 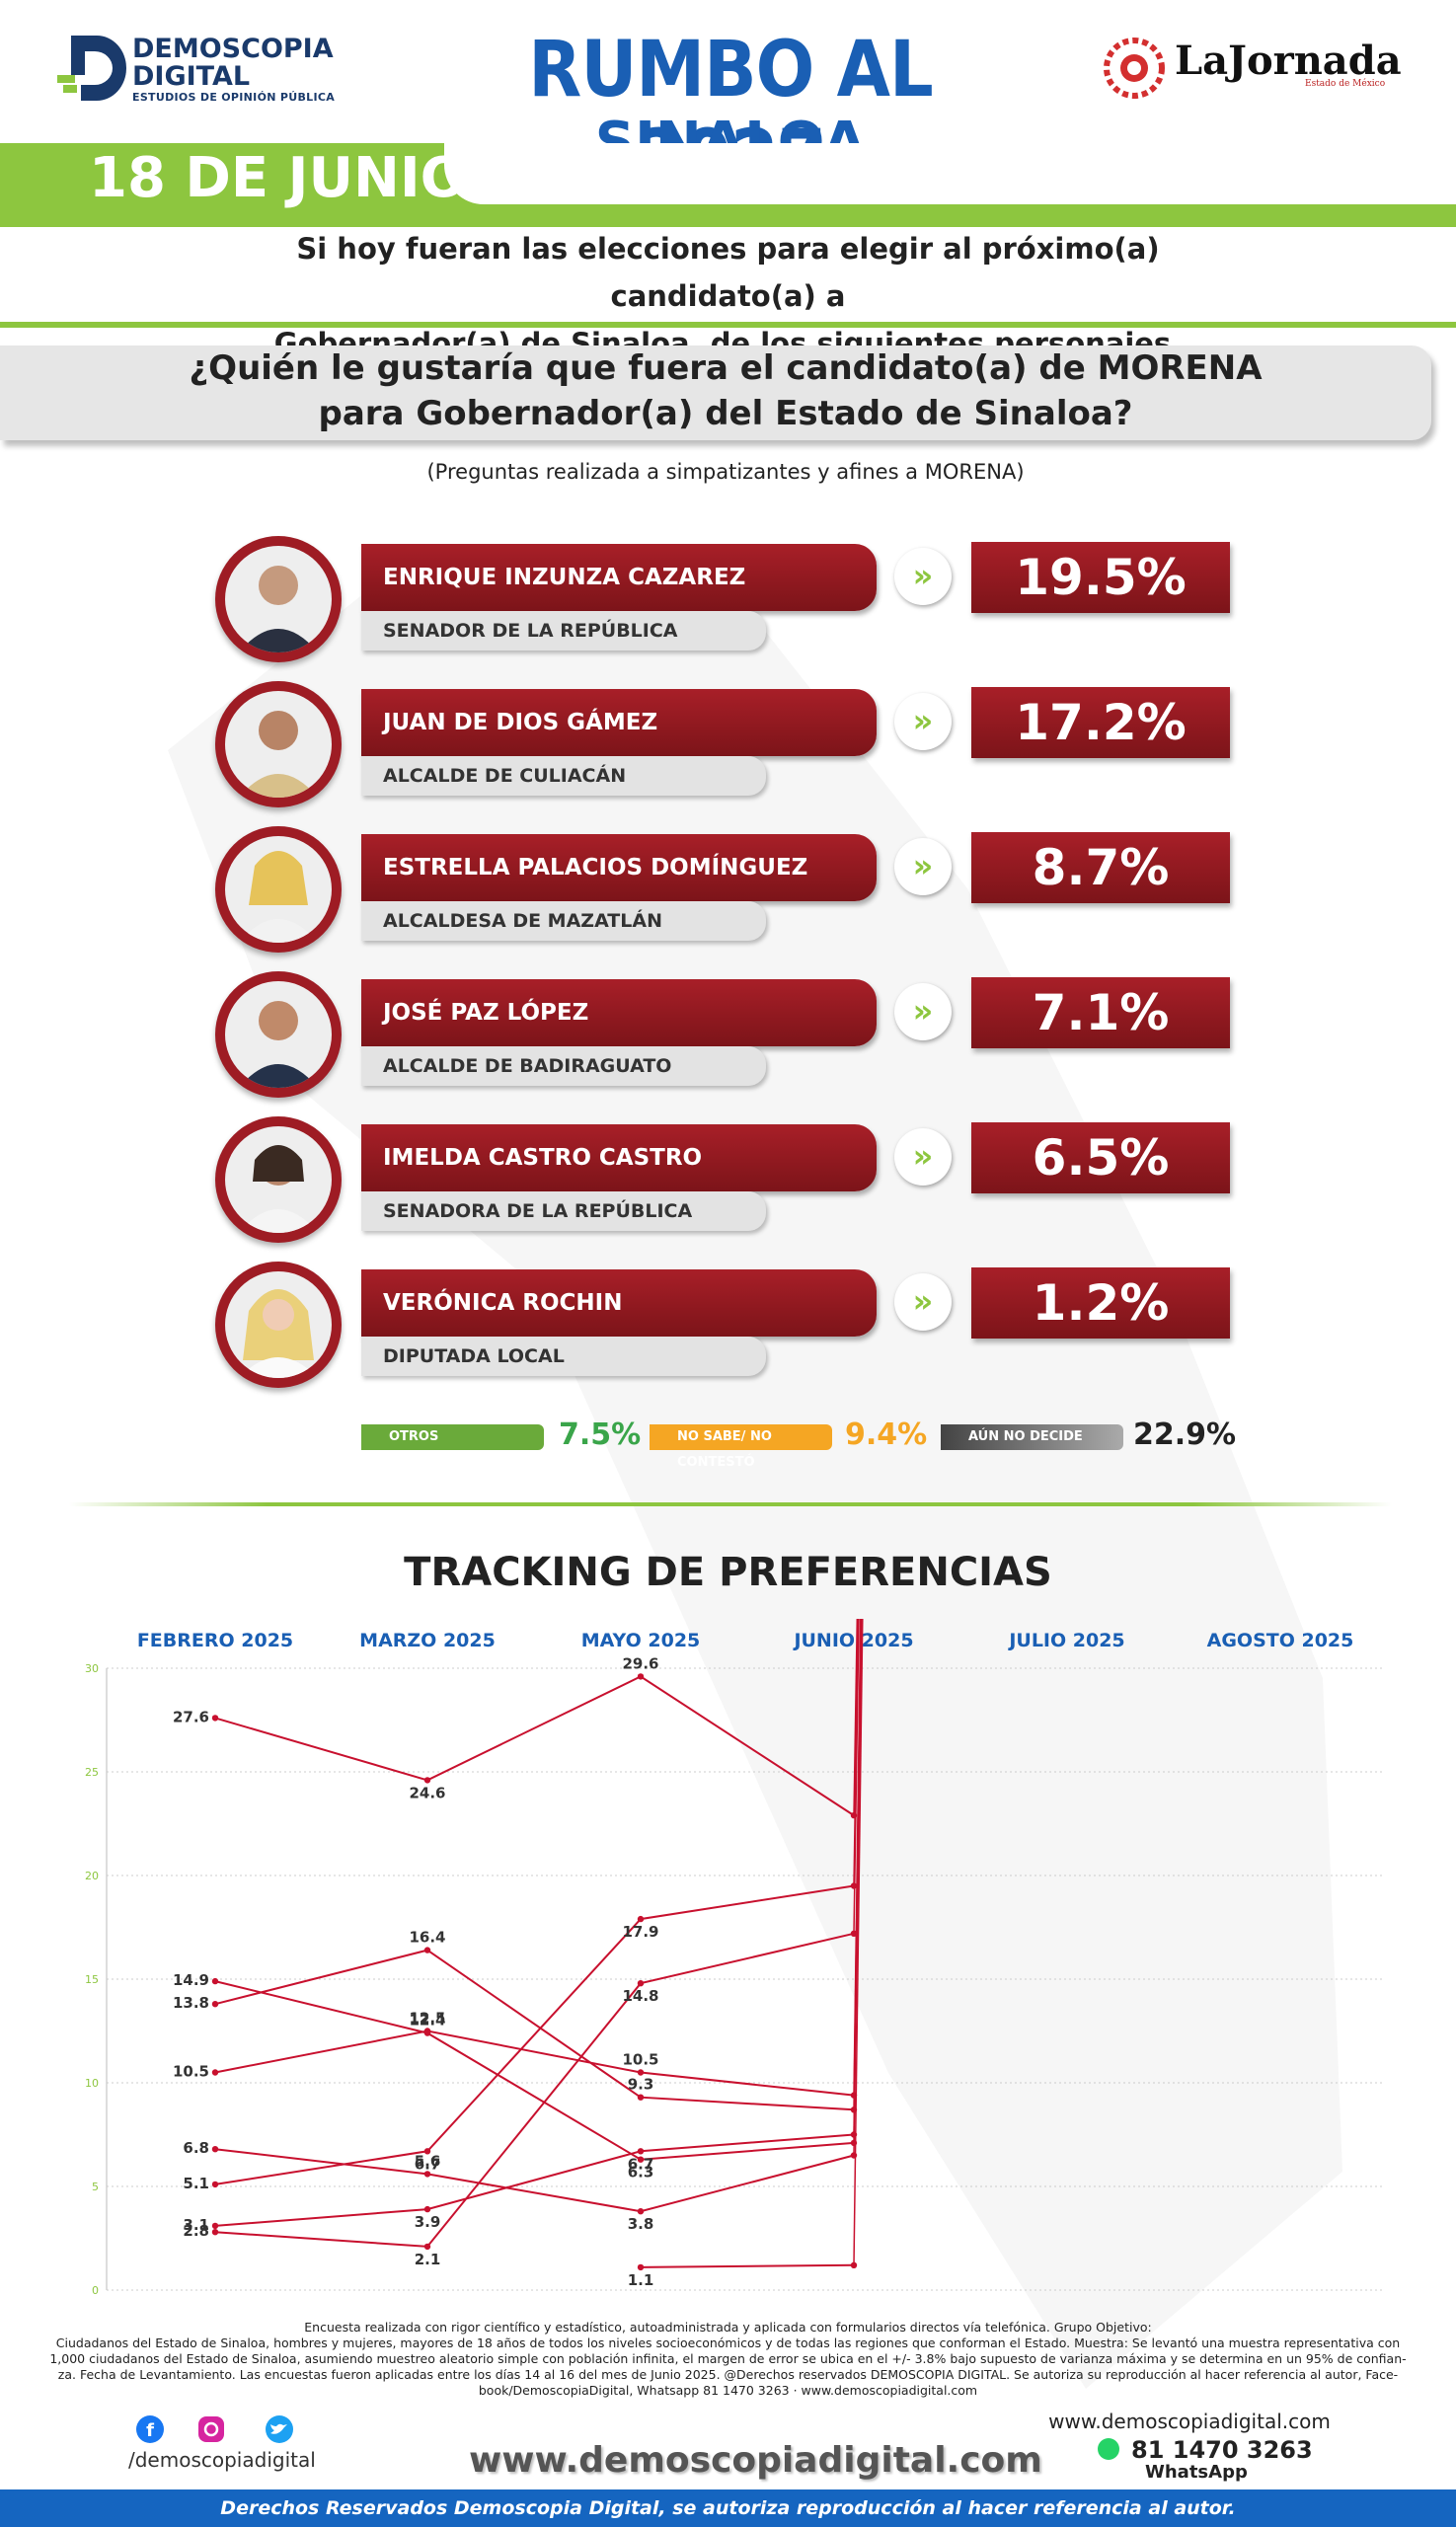 I want to click on whatsapp-label: WhatsApp, so click(x=1196, y=2472).